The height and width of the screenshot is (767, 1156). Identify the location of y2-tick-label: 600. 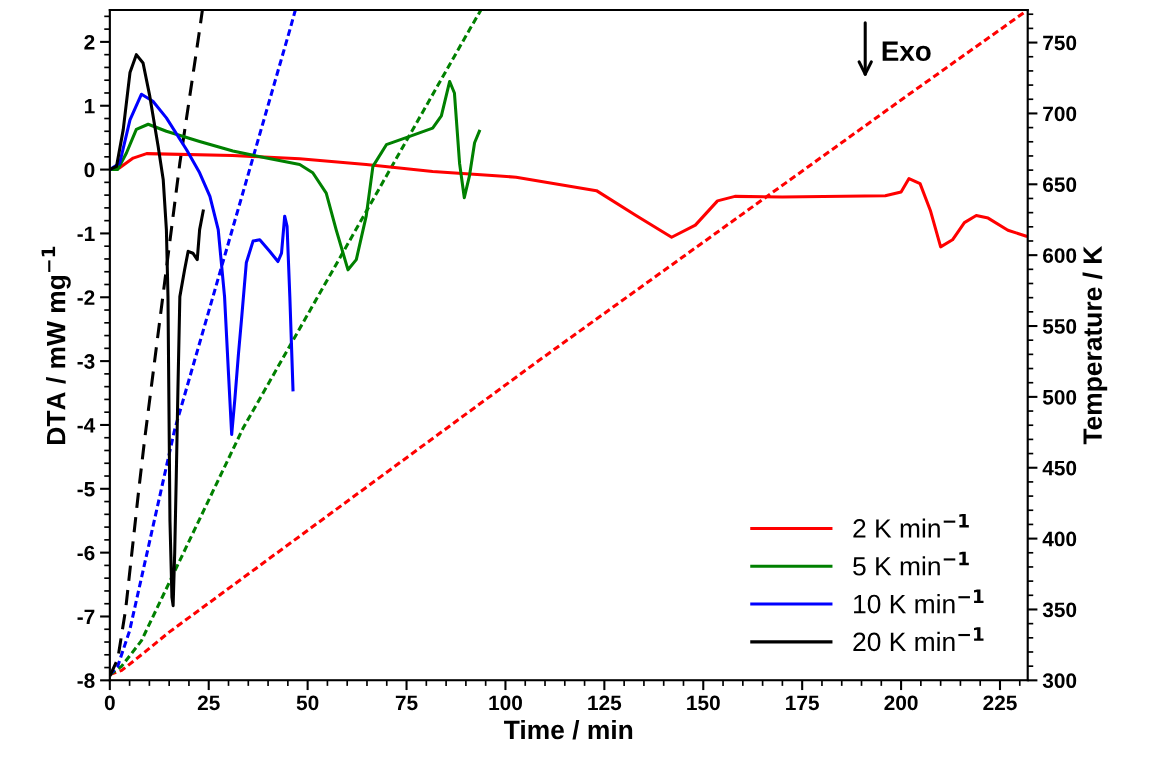
(1060, 255).